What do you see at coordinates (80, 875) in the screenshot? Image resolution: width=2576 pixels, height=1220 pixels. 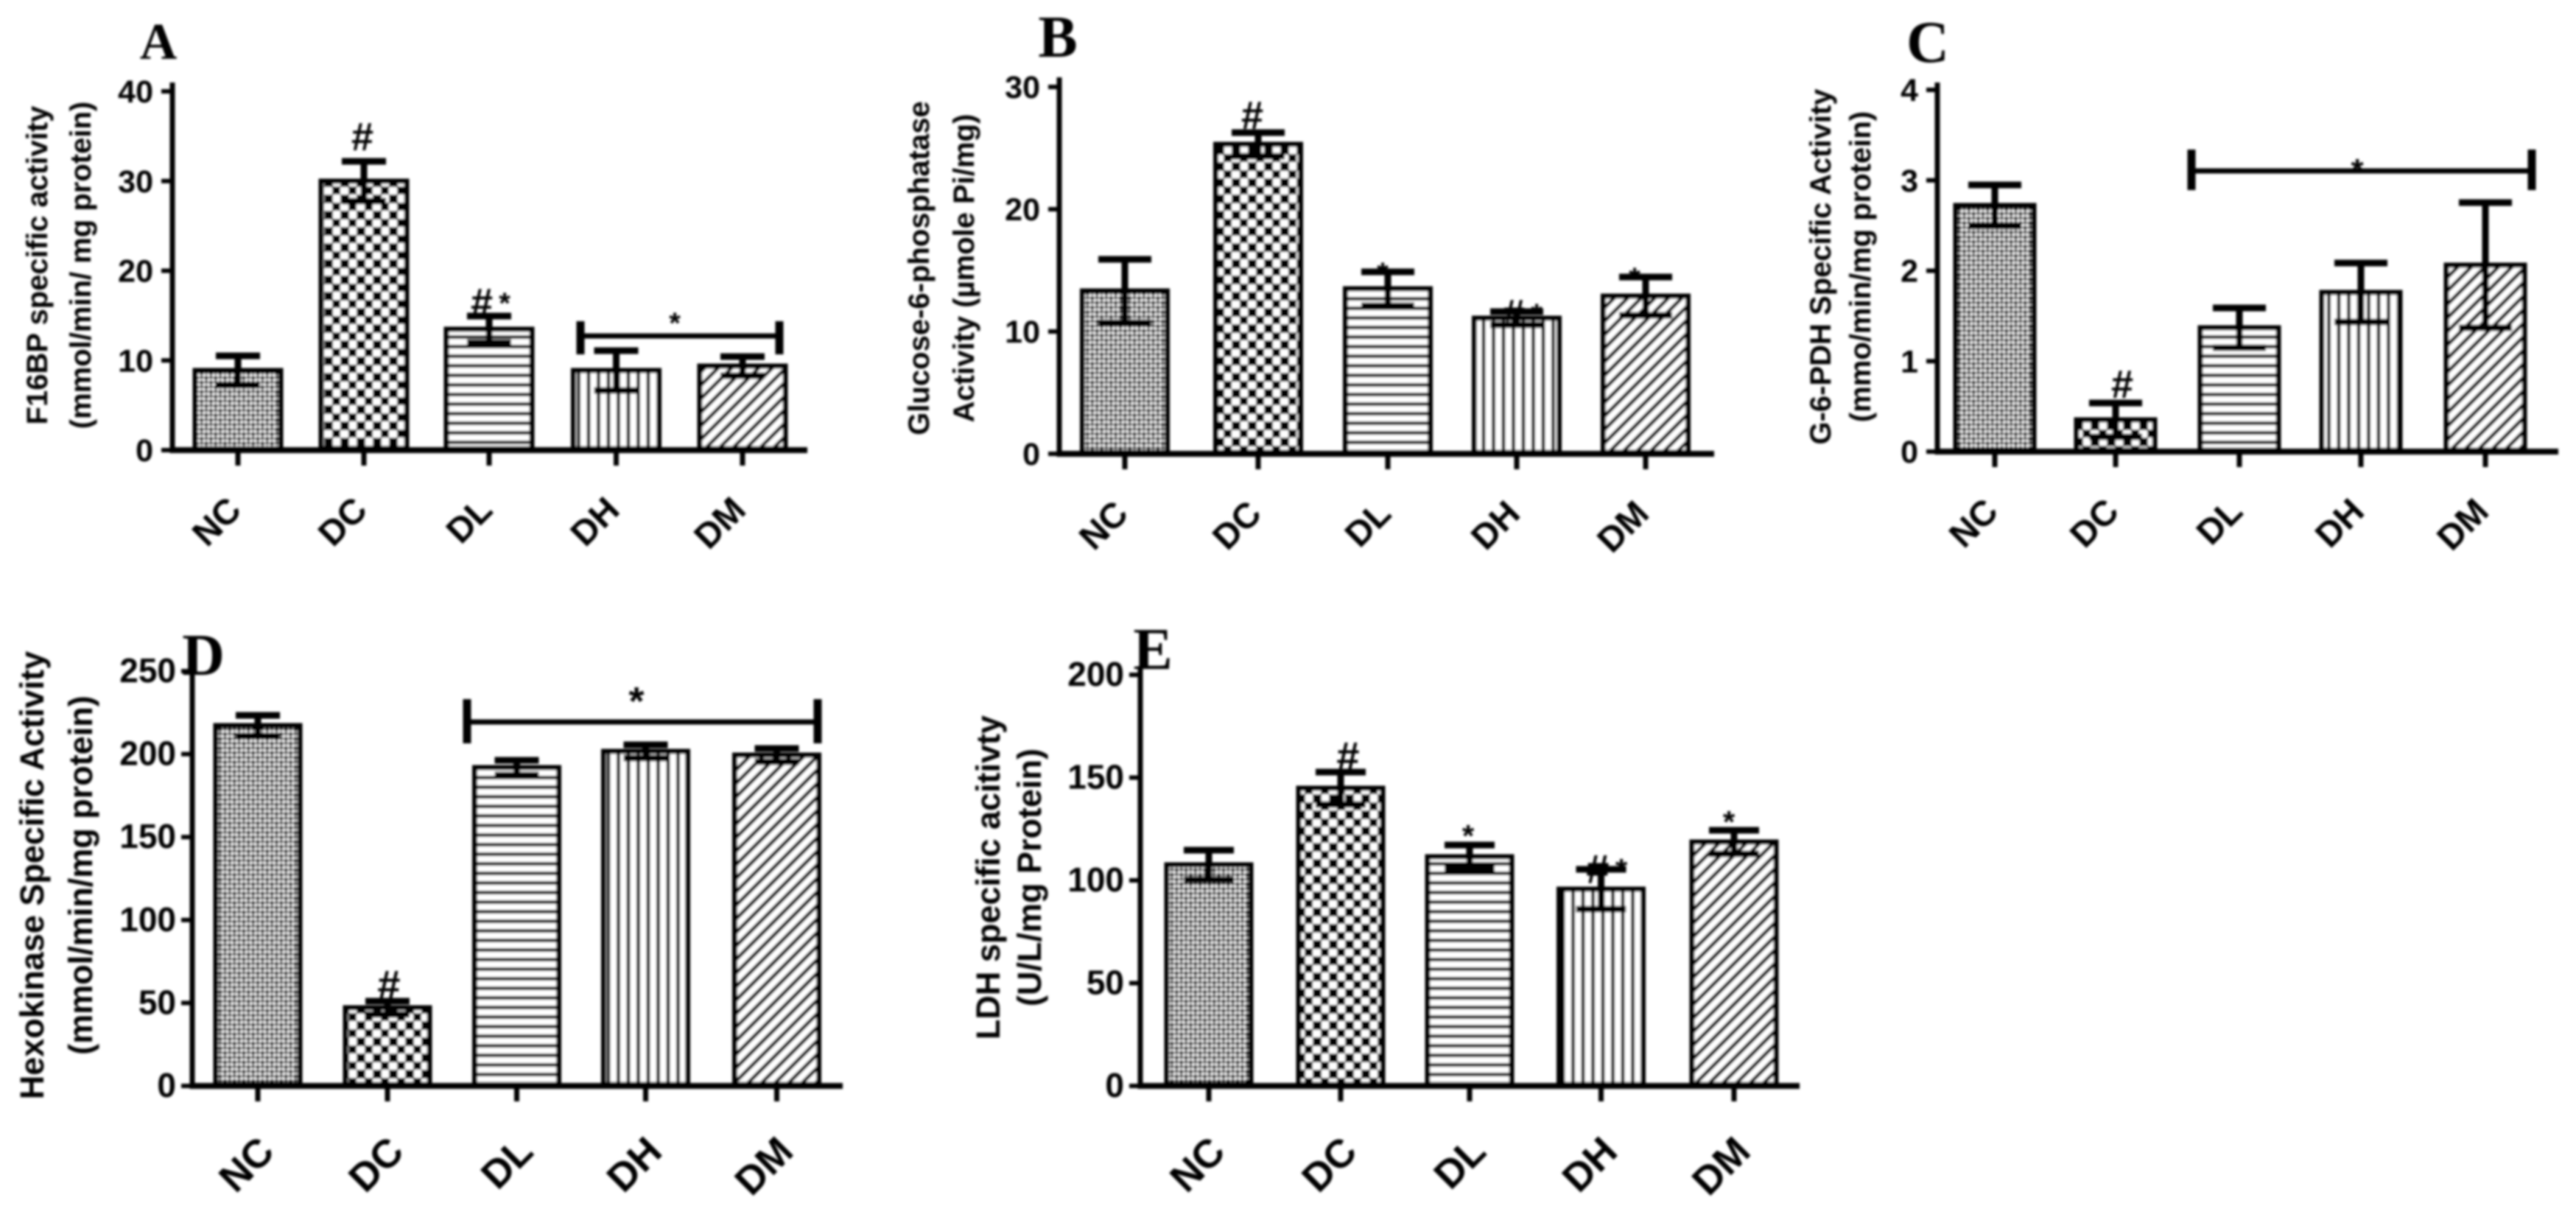 I see `svg-text: (mmol/min/mg protein)` at bounding box center [80, 875].